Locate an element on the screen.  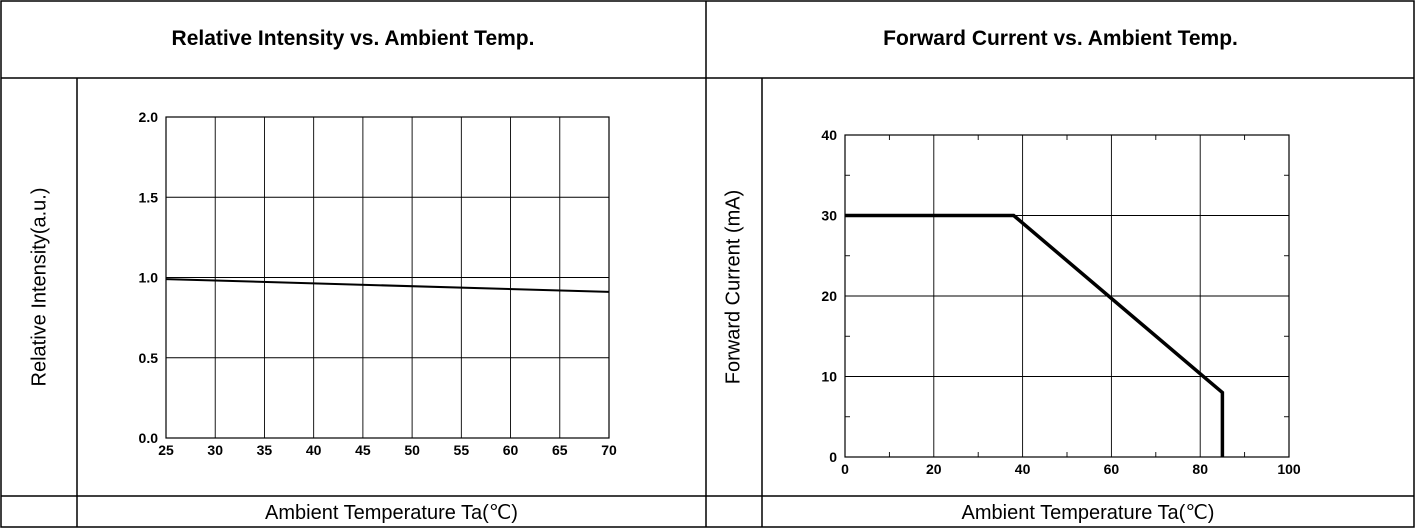
chart2-x-tick-label: 100 is located at coordinates (1289, 469).